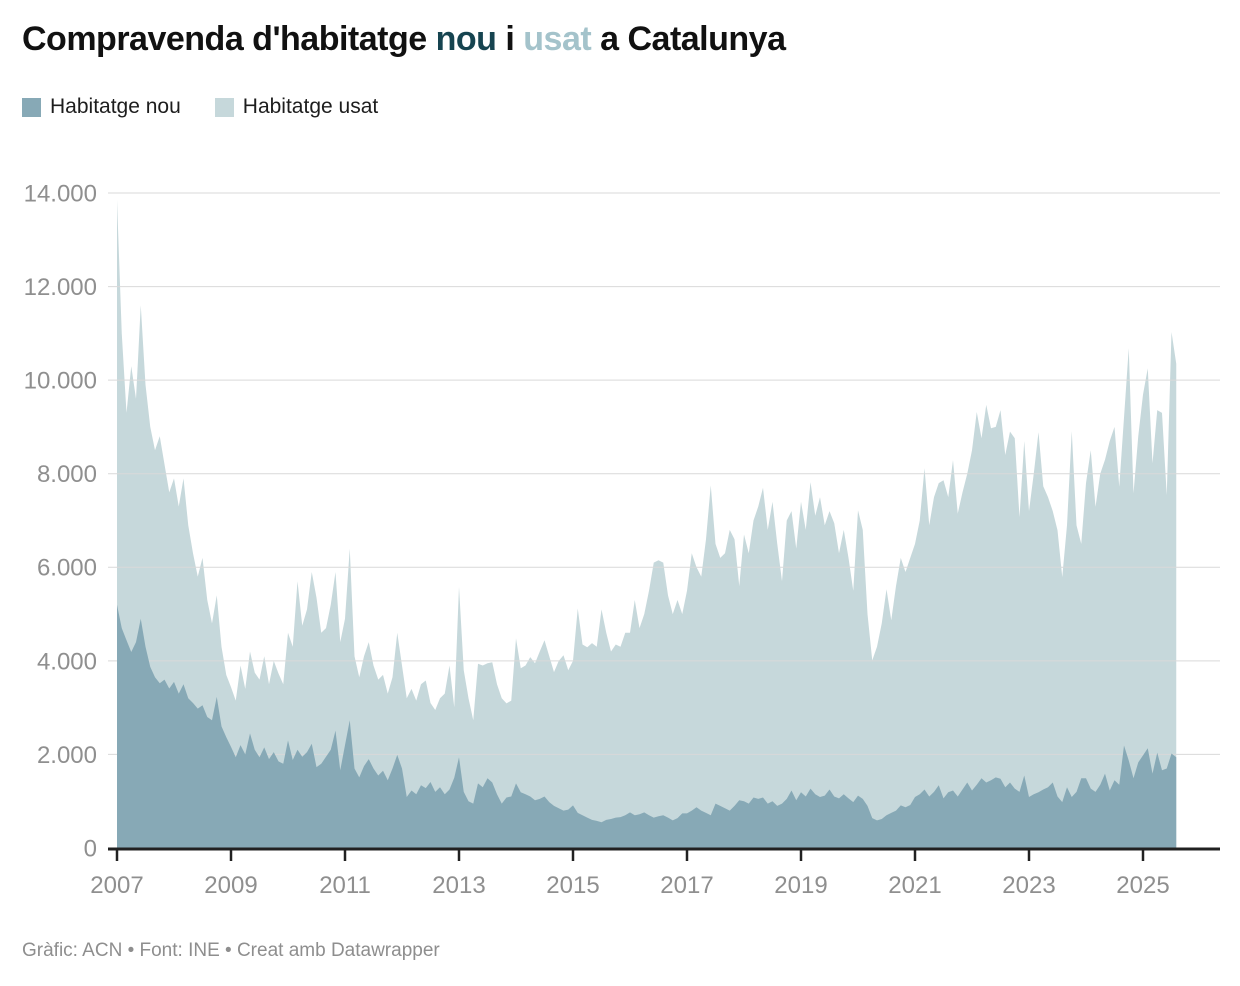 The image size is (1240, 986). What do you see at coordinates (345, 885) in the screenshot?
I see `x-tick-label-2011: 2011` at bounding box center [345, 885].